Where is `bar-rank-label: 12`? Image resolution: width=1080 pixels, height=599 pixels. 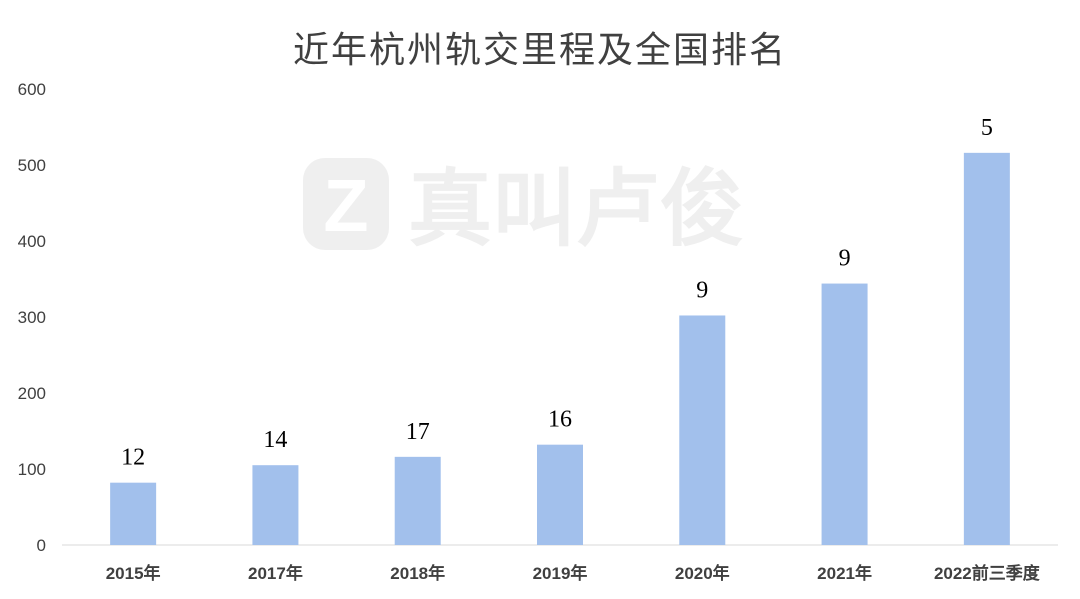 bar-rank-label: 12 is located at coordinates (133, 458).